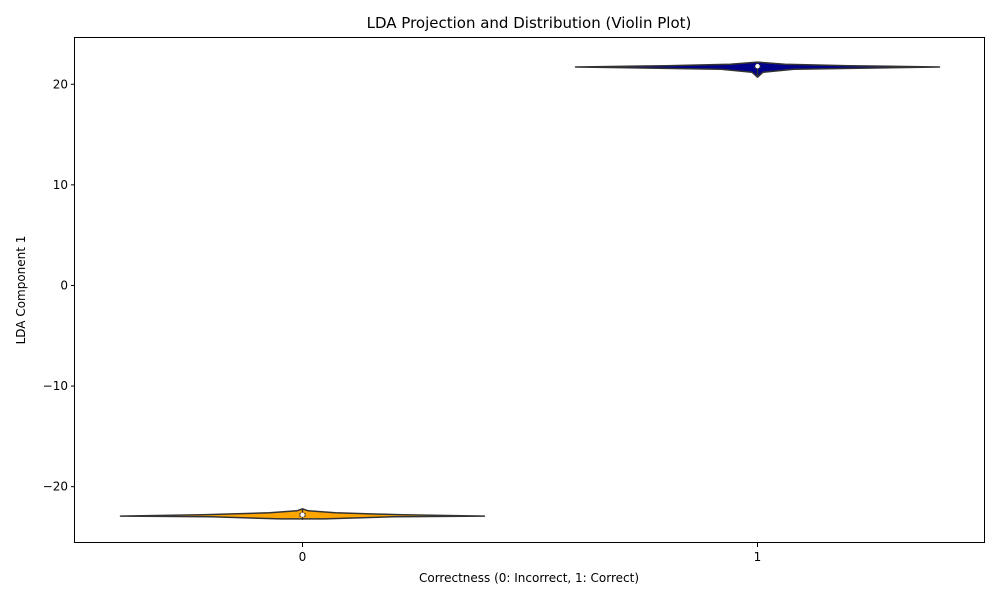  Describe the element at coordinates (21, 290) in the screenshot. I see `y-axis-label: LDA Component 1` at that location.